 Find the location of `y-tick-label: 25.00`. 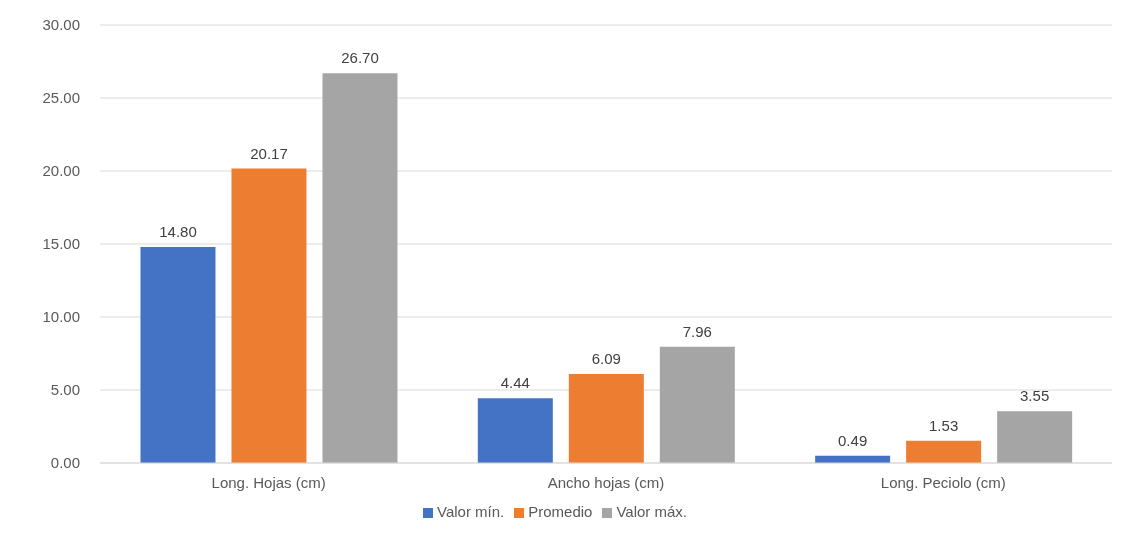

y-tick-label: 25.00 is located at coordinates (61, 98).